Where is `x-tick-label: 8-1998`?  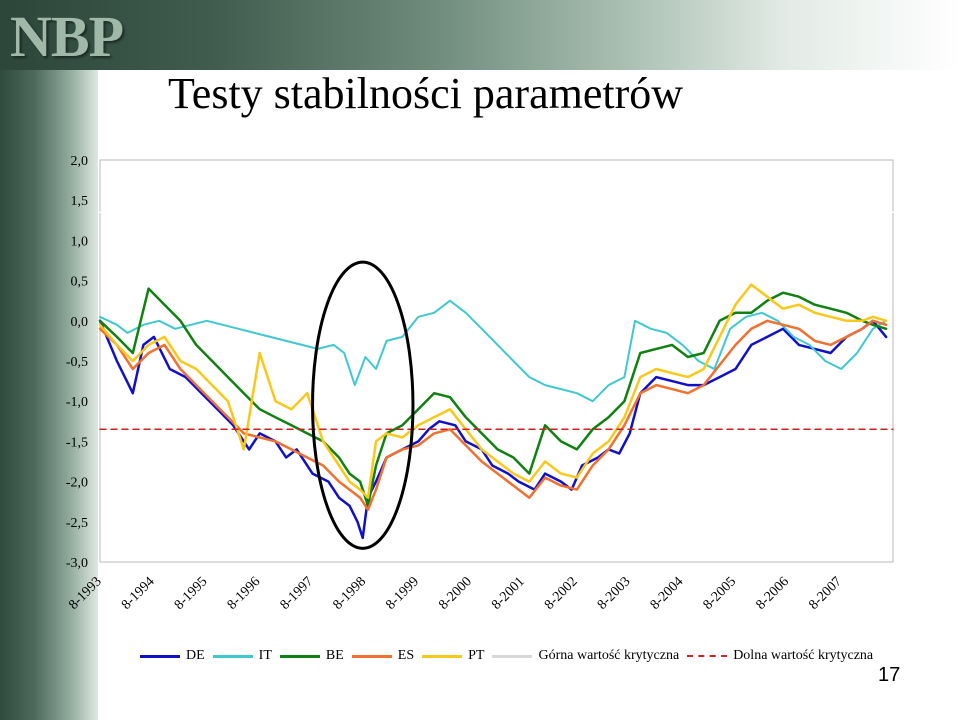 x-tick-label: 8-1998 is located at coordinates (350, 593).